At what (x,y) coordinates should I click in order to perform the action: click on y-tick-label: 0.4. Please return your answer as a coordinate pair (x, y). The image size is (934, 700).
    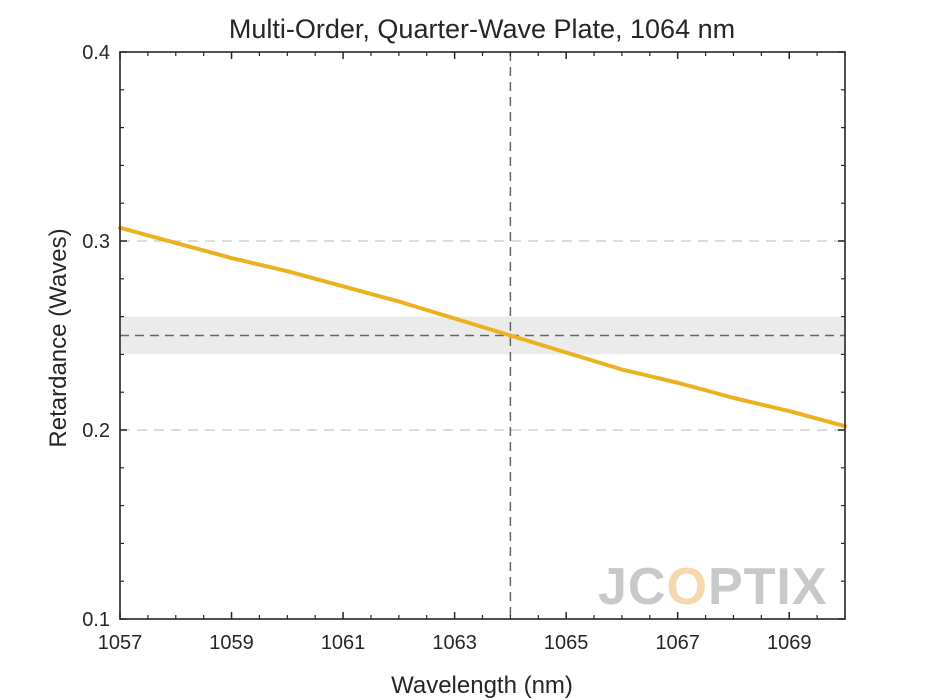
    Looking at the image, I should click on (96, 53).